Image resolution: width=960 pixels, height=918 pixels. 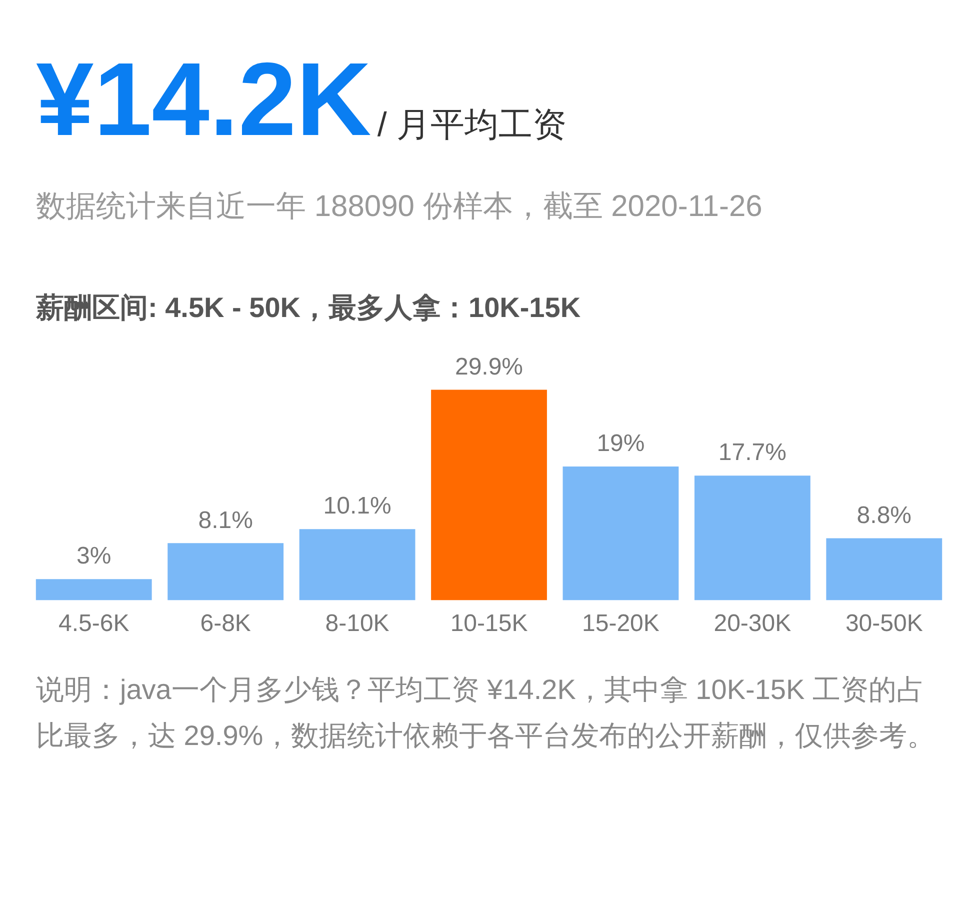 I want to click on x-tick-label: 6-8K, so click(x=225, y=624).